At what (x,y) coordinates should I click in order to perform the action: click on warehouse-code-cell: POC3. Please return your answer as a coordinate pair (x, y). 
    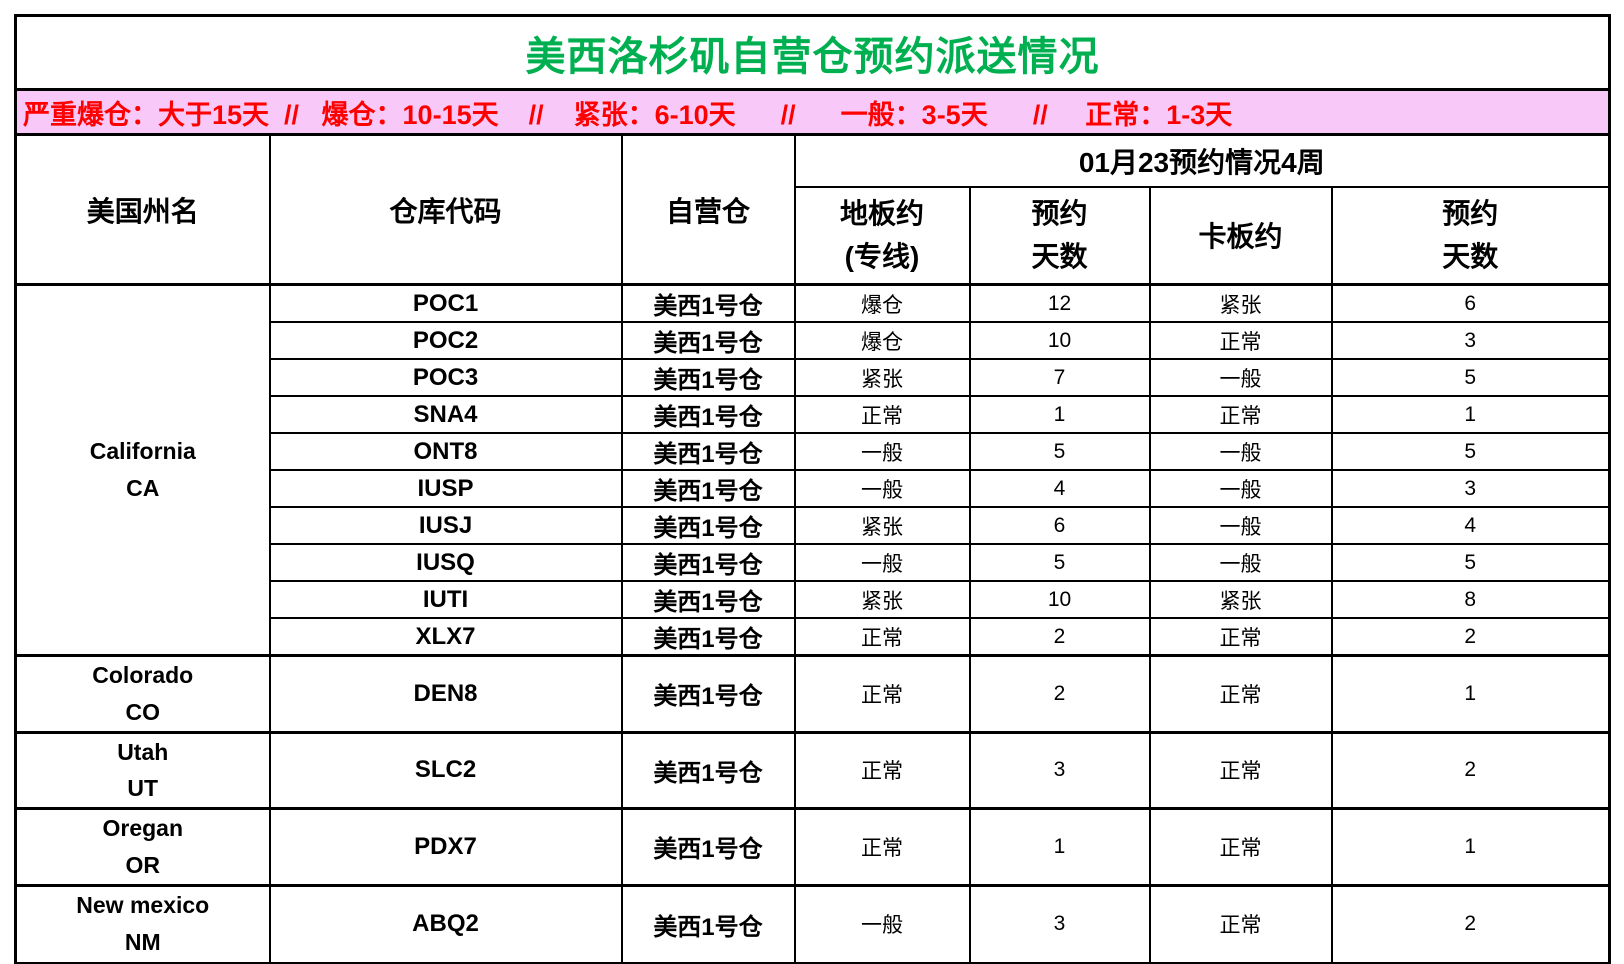
    Looking at the image, I should click on (445, 377).